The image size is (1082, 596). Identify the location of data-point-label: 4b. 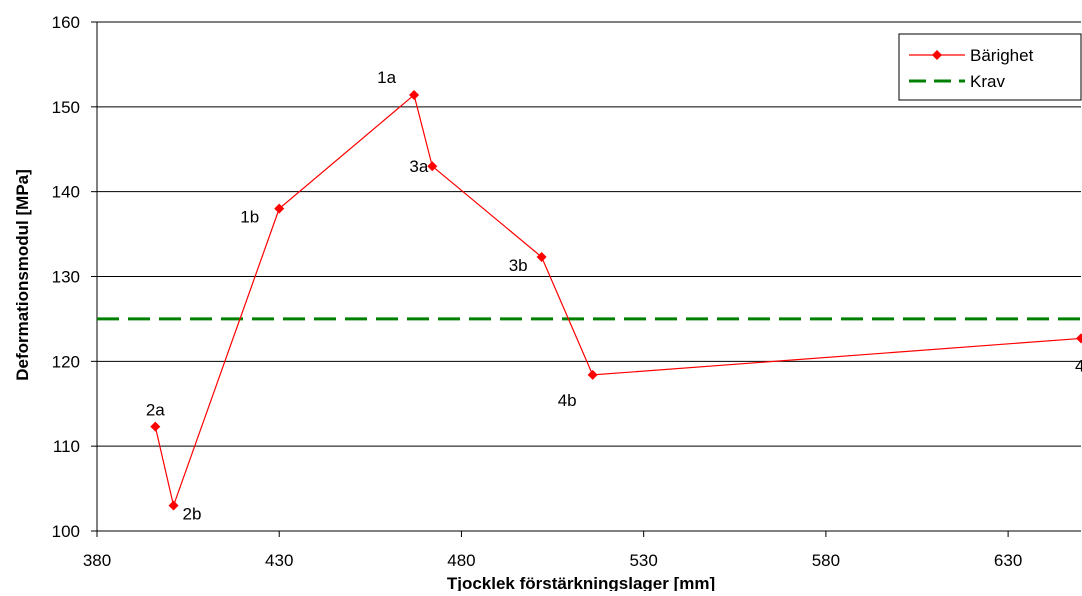
(567, 400).